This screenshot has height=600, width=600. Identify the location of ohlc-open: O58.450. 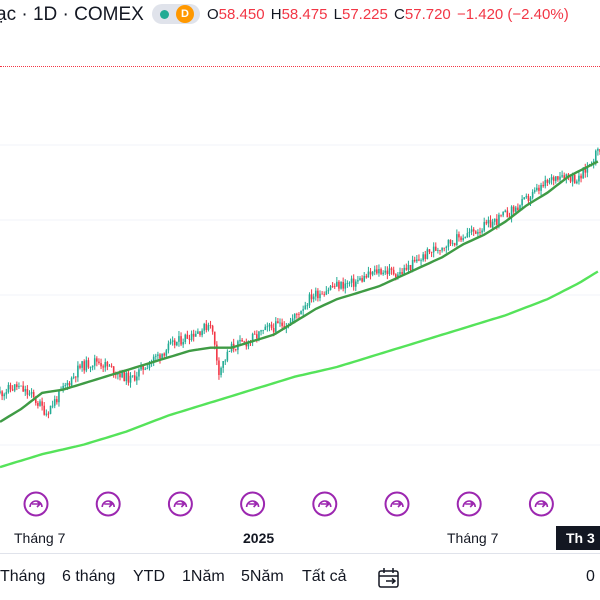
(236, 14).